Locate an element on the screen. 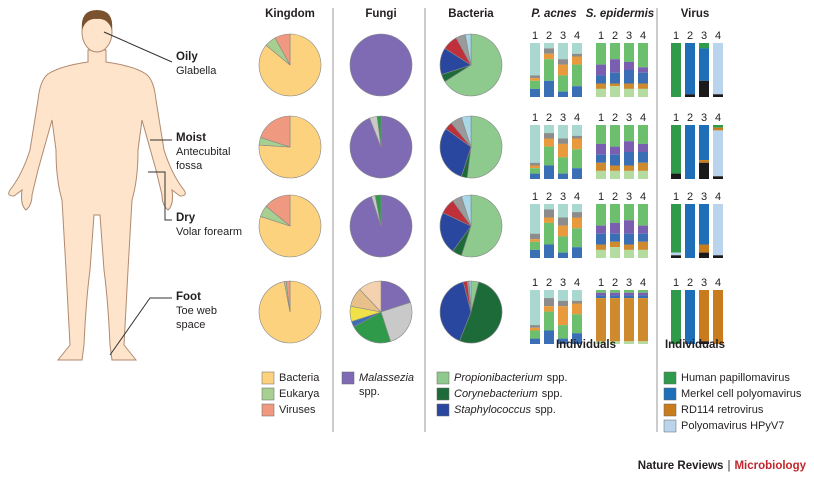  footer: Nature Reviews | Microbiology is located at coordinates (722, 466).